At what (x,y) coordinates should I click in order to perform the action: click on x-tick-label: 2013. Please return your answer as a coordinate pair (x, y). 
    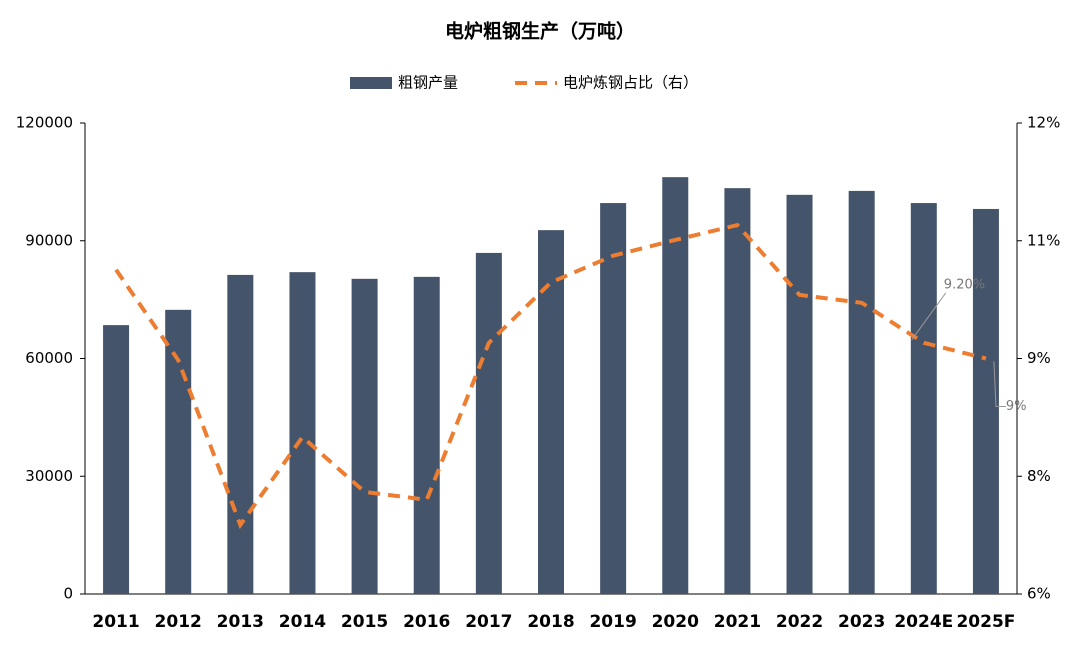
    Looking at the image, I should click on (240, 622).